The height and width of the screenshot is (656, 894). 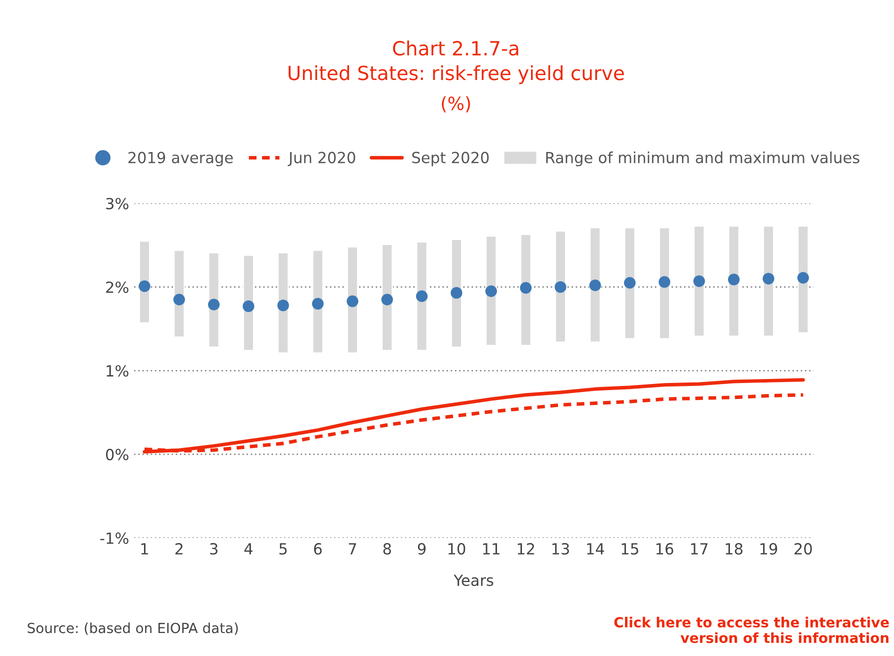 What do you see at coordinates (422, 549) in the screenshot?
I see `x-tick-label: 9` at bounding box center [422, 549].